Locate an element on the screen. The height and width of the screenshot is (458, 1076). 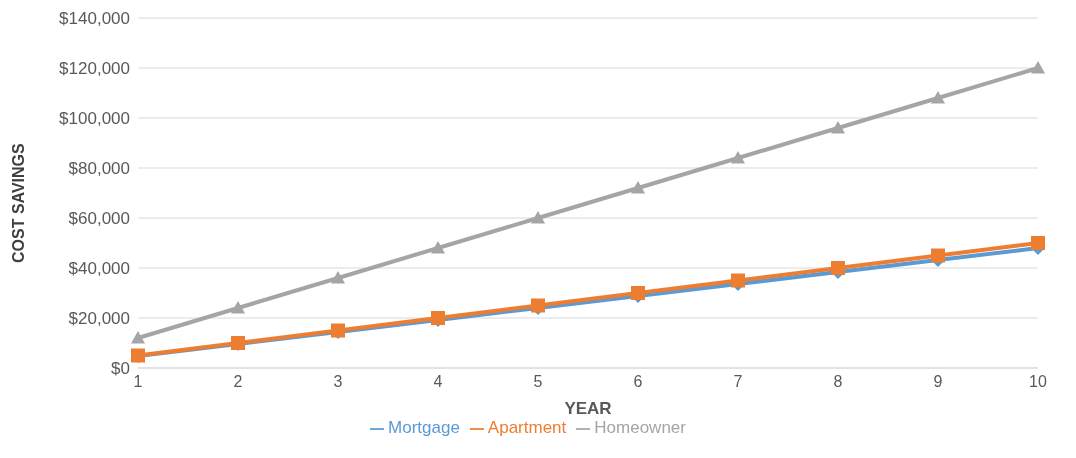
y-axis-title: COST SAVINGS is located at coordinates (18, 202).